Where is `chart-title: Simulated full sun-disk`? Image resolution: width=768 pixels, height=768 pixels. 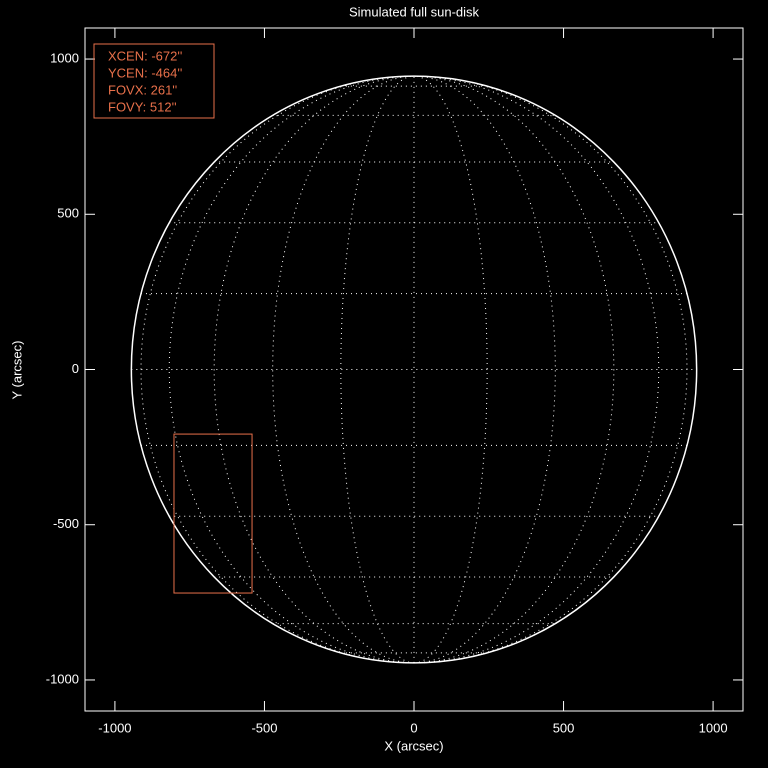 chart-title: Simulated full sun-disk is located at coordinates (414, 11).